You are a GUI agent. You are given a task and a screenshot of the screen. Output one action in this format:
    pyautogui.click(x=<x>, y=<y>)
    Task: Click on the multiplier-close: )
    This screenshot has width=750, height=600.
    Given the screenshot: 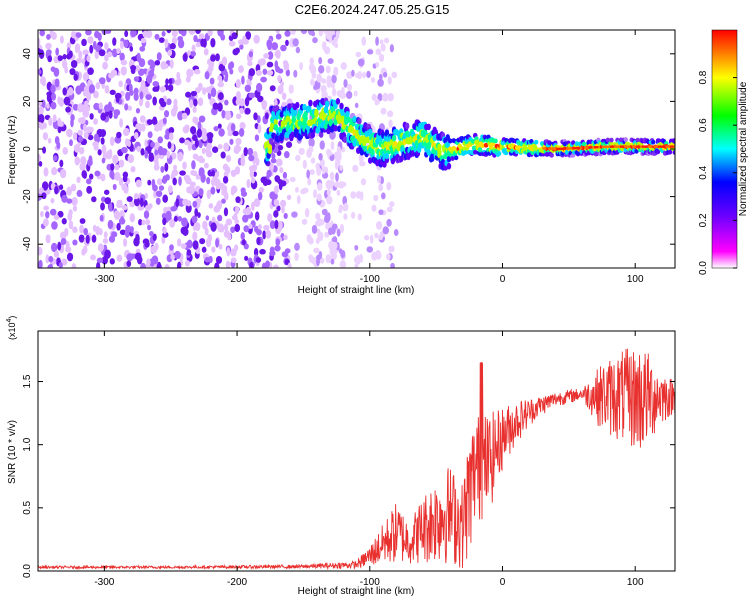 What is the action you would take?
    pyautogui.click(x=12, y=317)
    